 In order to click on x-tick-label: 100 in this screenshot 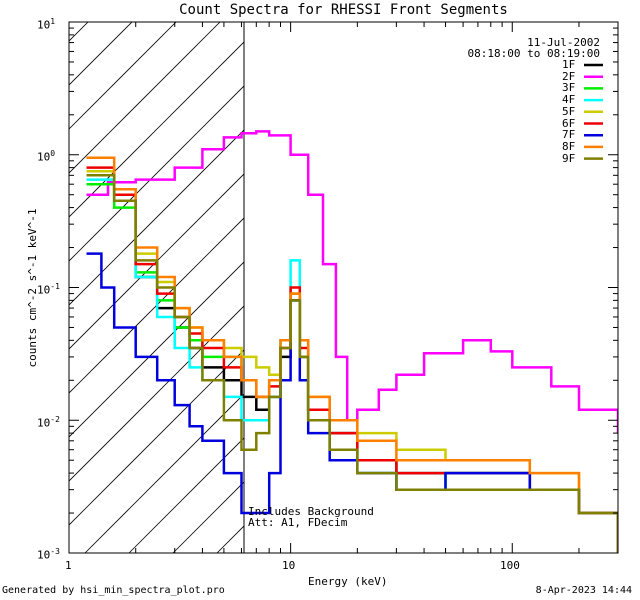, I will do `click(510, 565)`.